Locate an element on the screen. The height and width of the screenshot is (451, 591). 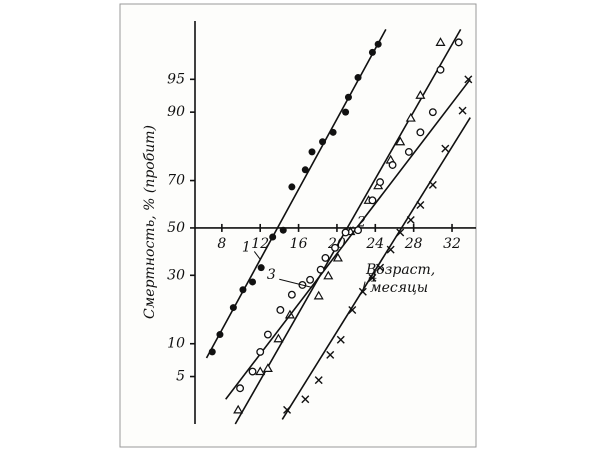
y-tick-label: 5 is located at coordinates (180, 377).